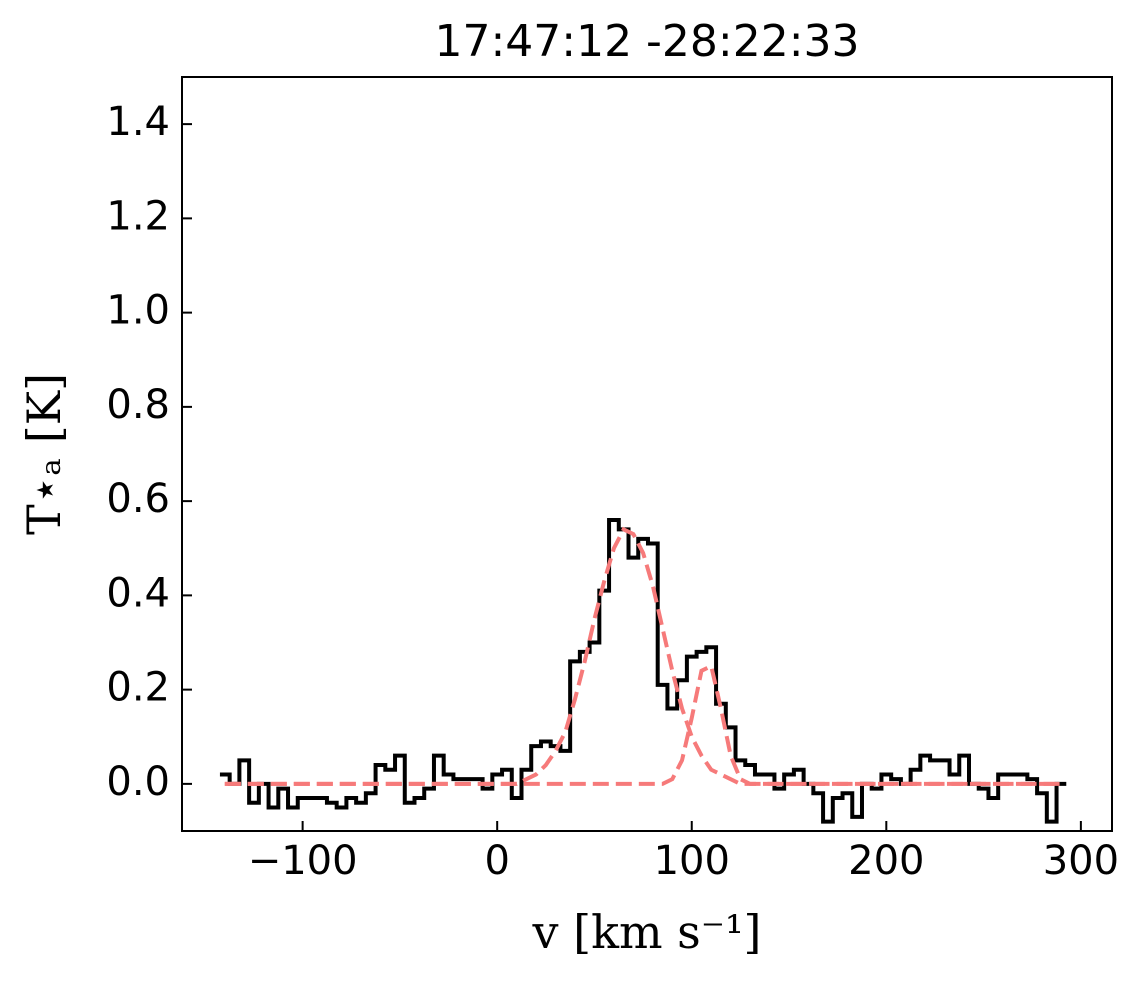  Describe the element at coordinates (138, 593) in the screenshot. I see `y-tick-label: 0.4` at that location.